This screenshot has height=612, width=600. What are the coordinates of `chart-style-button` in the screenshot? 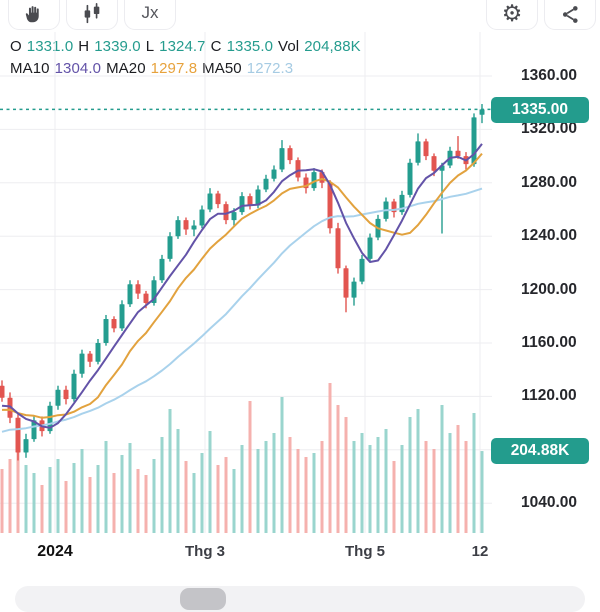 It's located at (92, 15).